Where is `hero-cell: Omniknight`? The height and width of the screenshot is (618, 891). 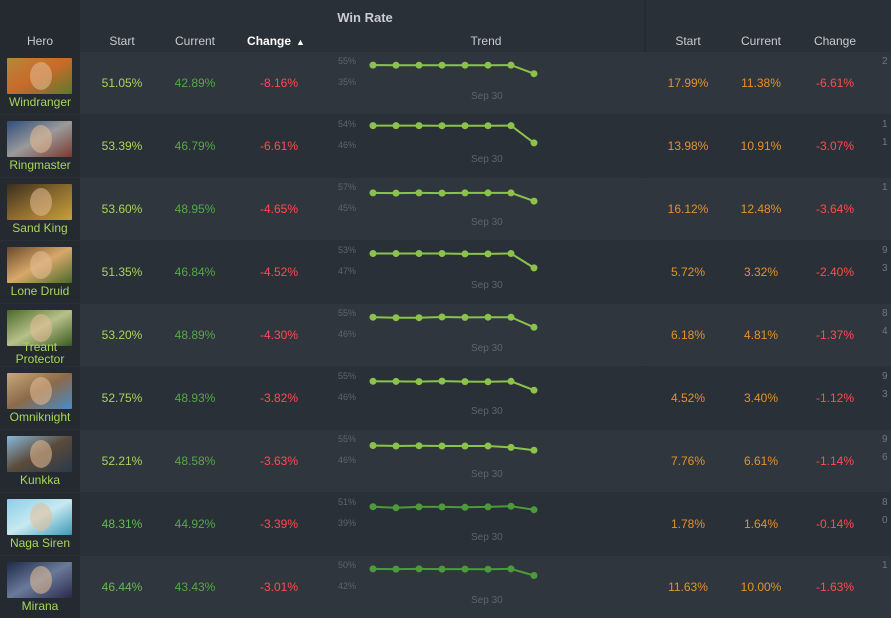
hero-cell: Omniknight is located at coordinates (40, 398).